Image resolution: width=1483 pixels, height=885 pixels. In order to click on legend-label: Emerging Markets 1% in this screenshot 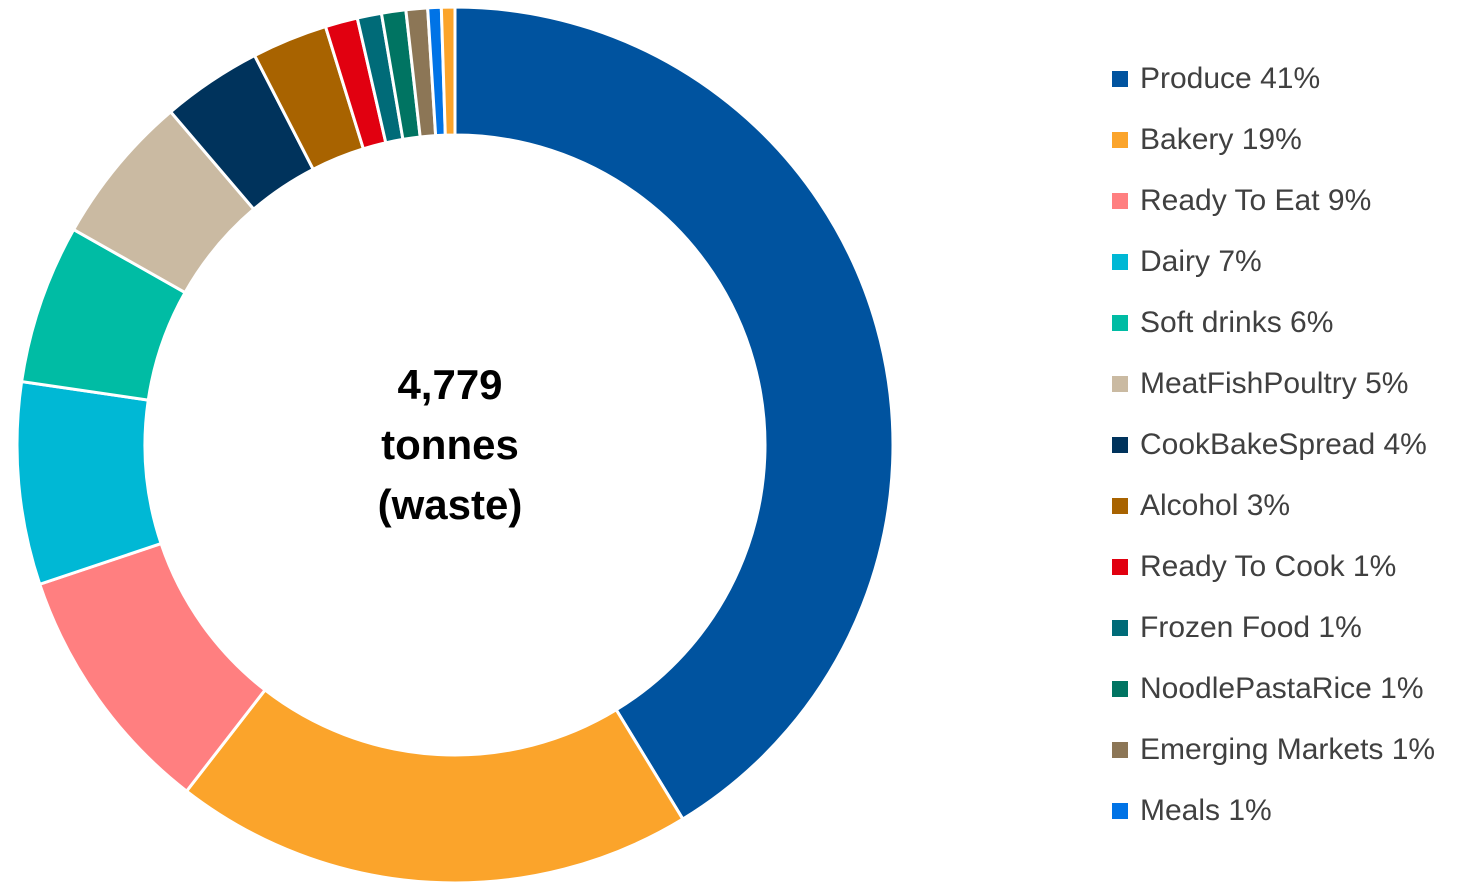, I will do `click(1288, 749)`.